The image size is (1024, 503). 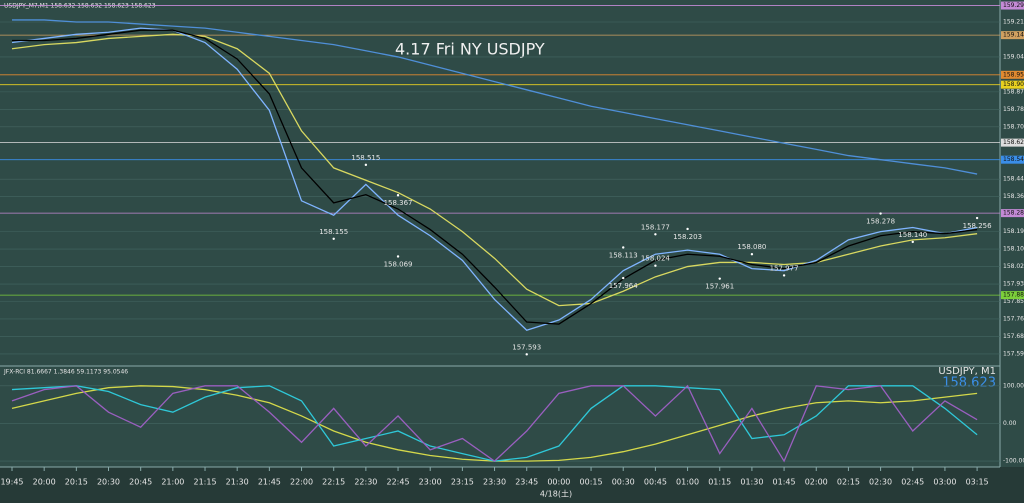 What do you see at coordinates (237, 482) in the screenshot?
I see `x-tick-label: 21:30` at bounding box center [237, 482].